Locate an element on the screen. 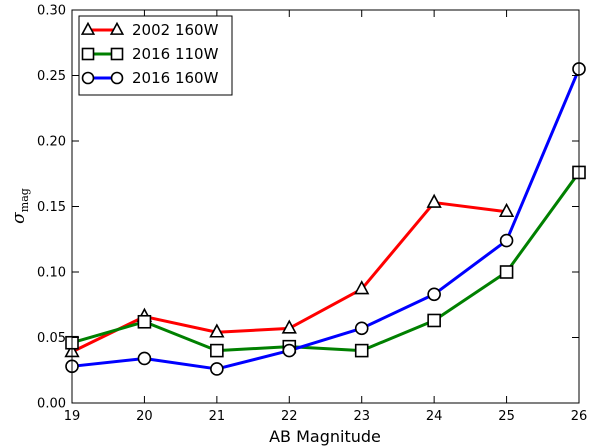 The width and height of the screenshot is (605, 446). x-tick-label-1: 20 is located at coordinates (144, 416).